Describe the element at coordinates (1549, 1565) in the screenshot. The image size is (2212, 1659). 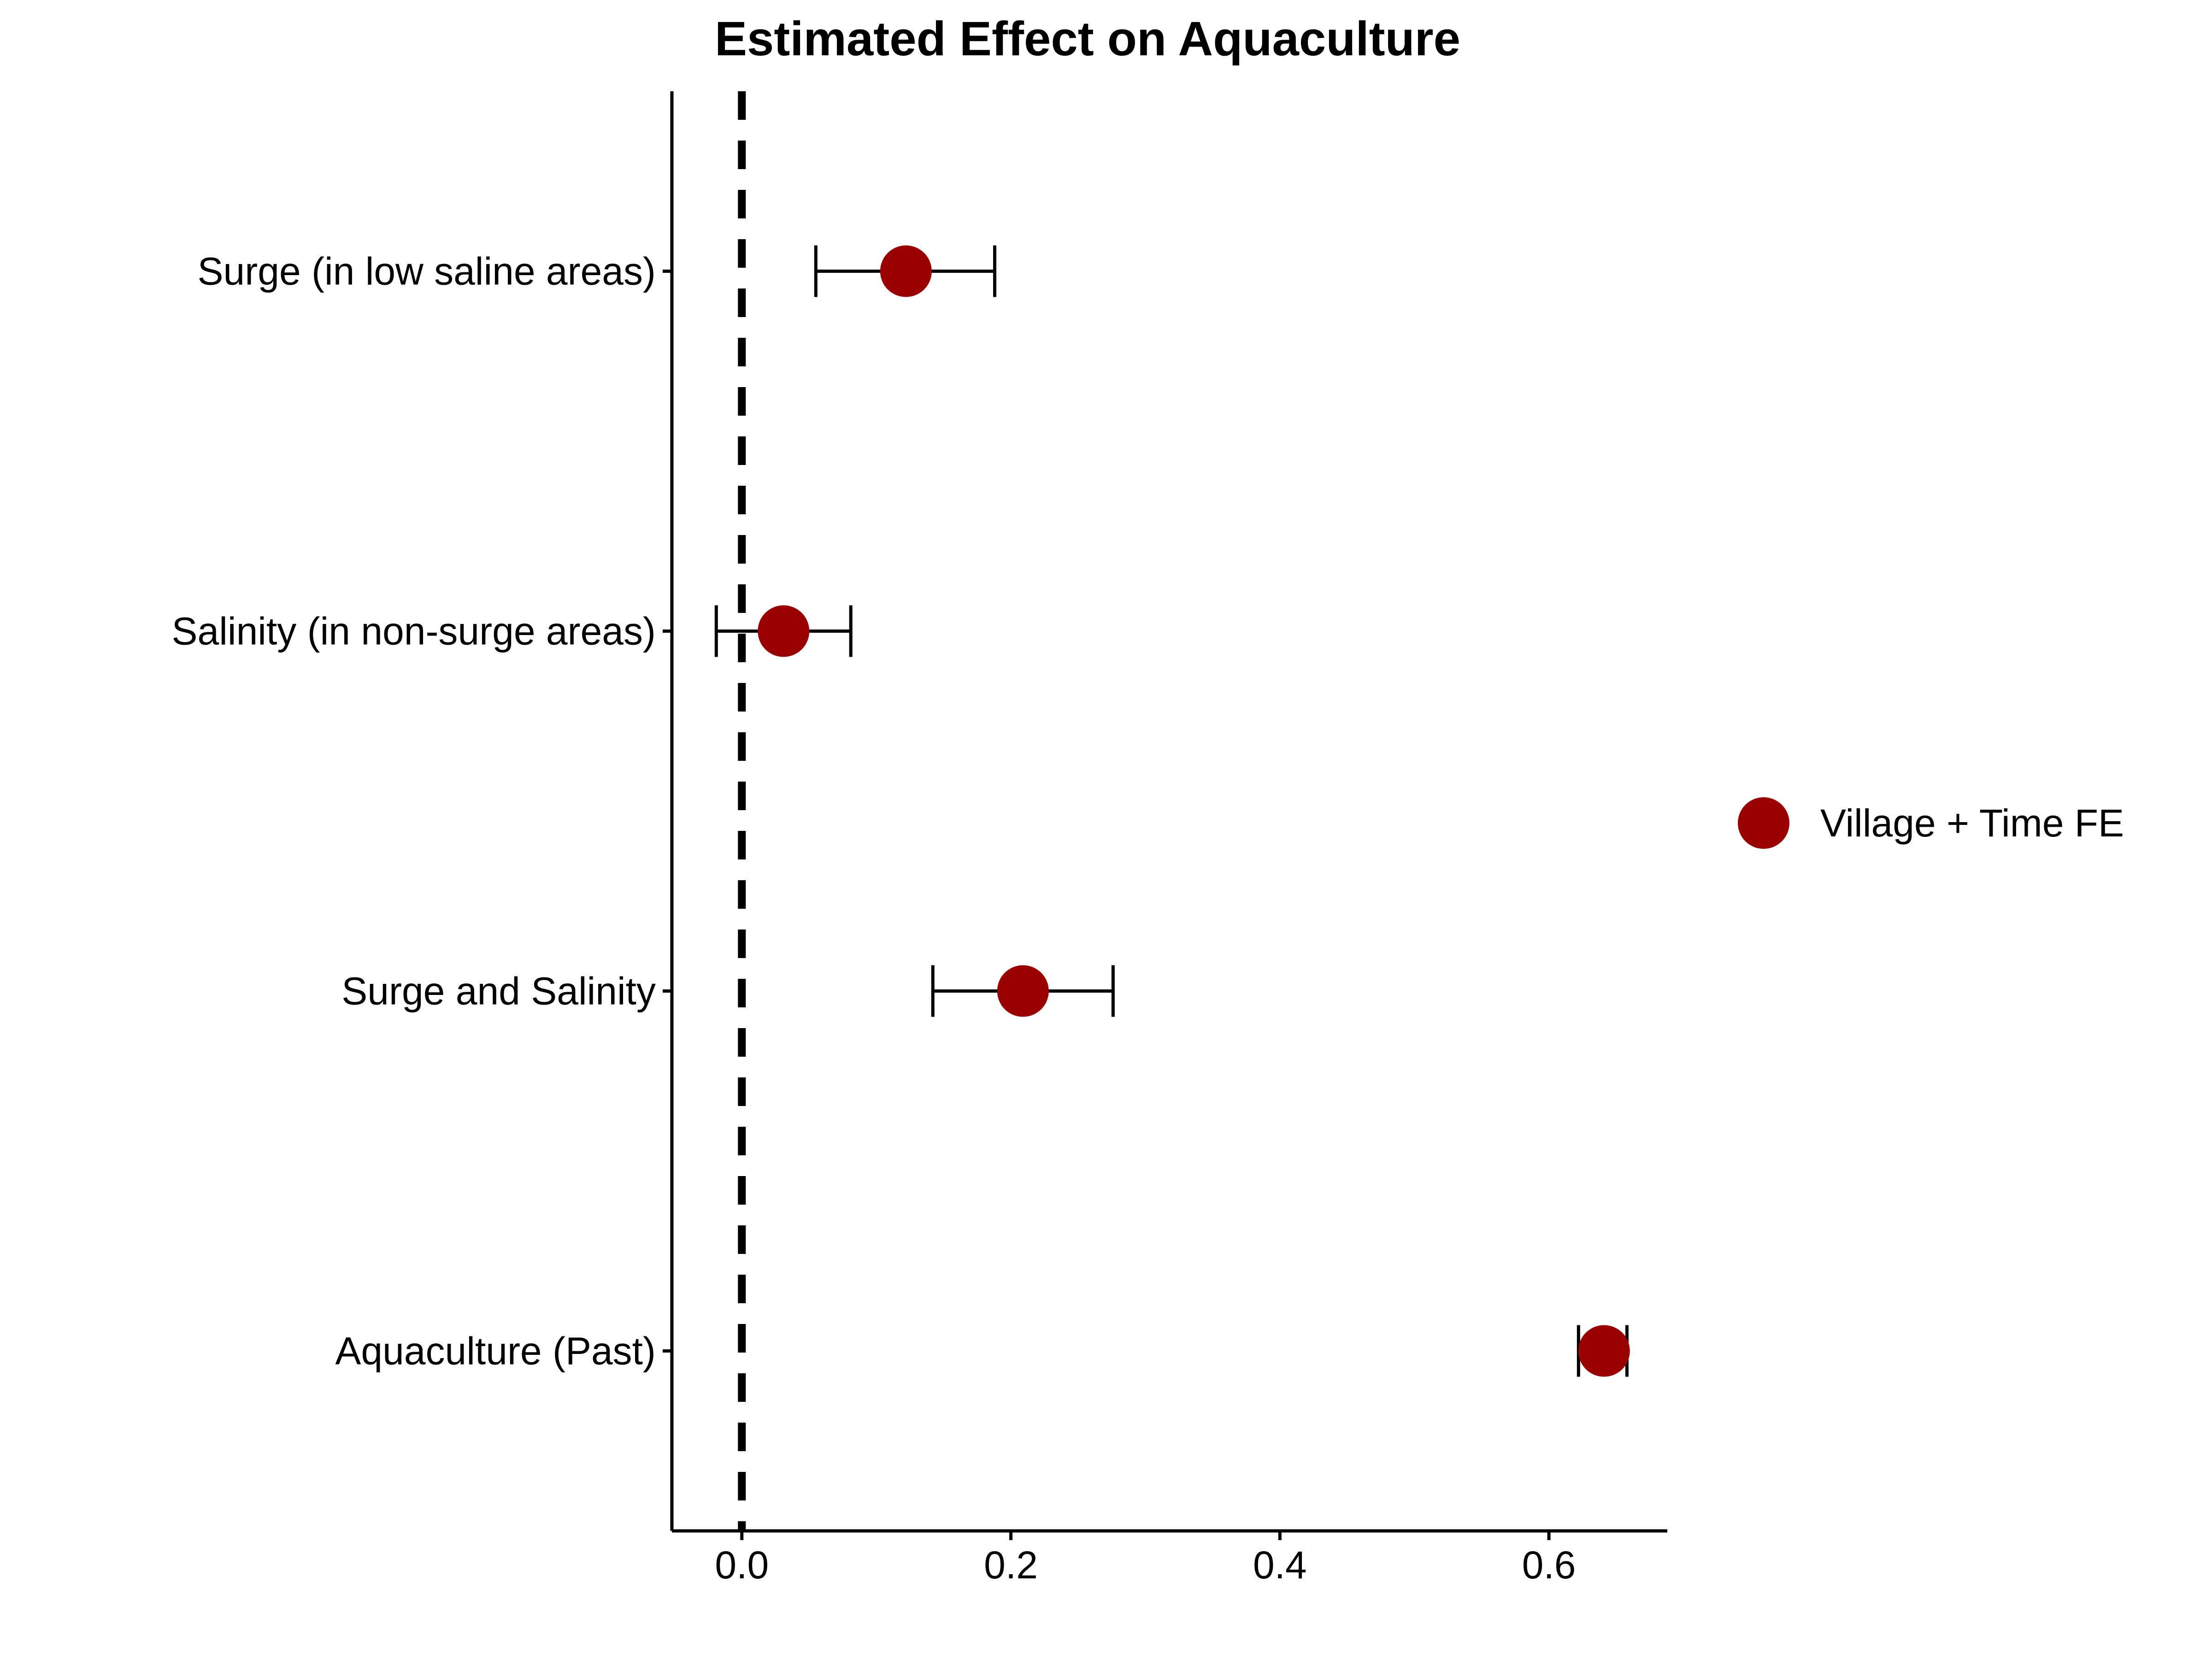
I see `x-tick-label: 0.6` at that location.